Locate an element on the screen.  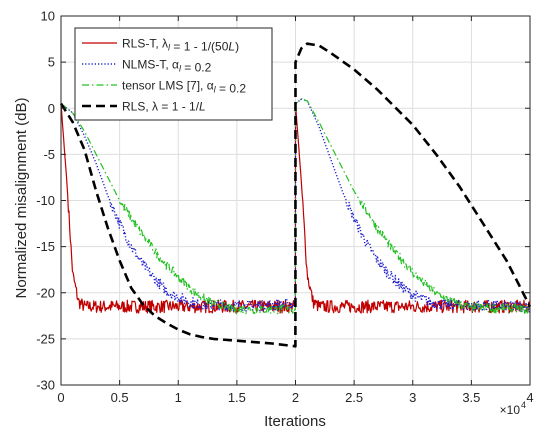
y-tick-label: 10 is located at coordinates (48, 16).